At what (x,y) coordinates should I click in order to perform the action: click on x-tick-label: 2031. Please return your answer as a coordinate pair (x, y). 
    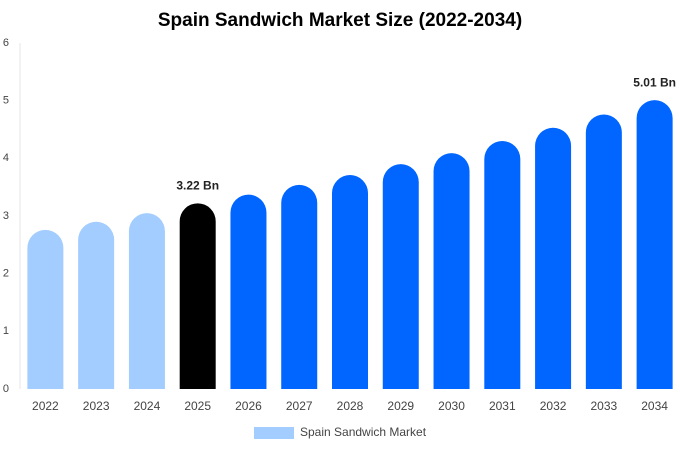
    Looking at the image, I should click on (502, 406).